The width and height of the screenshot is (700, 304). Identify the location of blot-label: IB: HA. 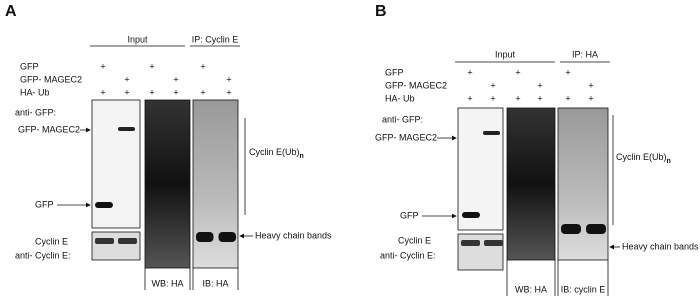
(215, 283).